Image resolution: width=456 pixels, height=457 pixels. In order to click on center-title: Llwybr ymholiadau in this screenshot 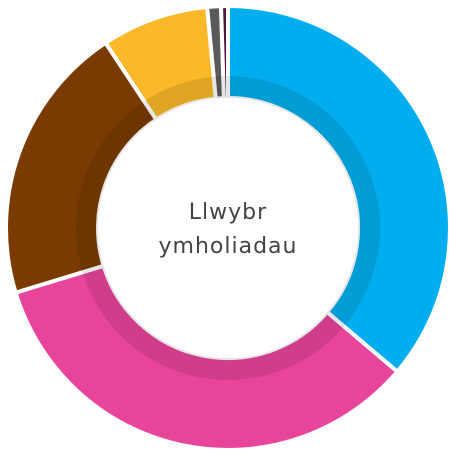, I will do `click(228, 229)`.